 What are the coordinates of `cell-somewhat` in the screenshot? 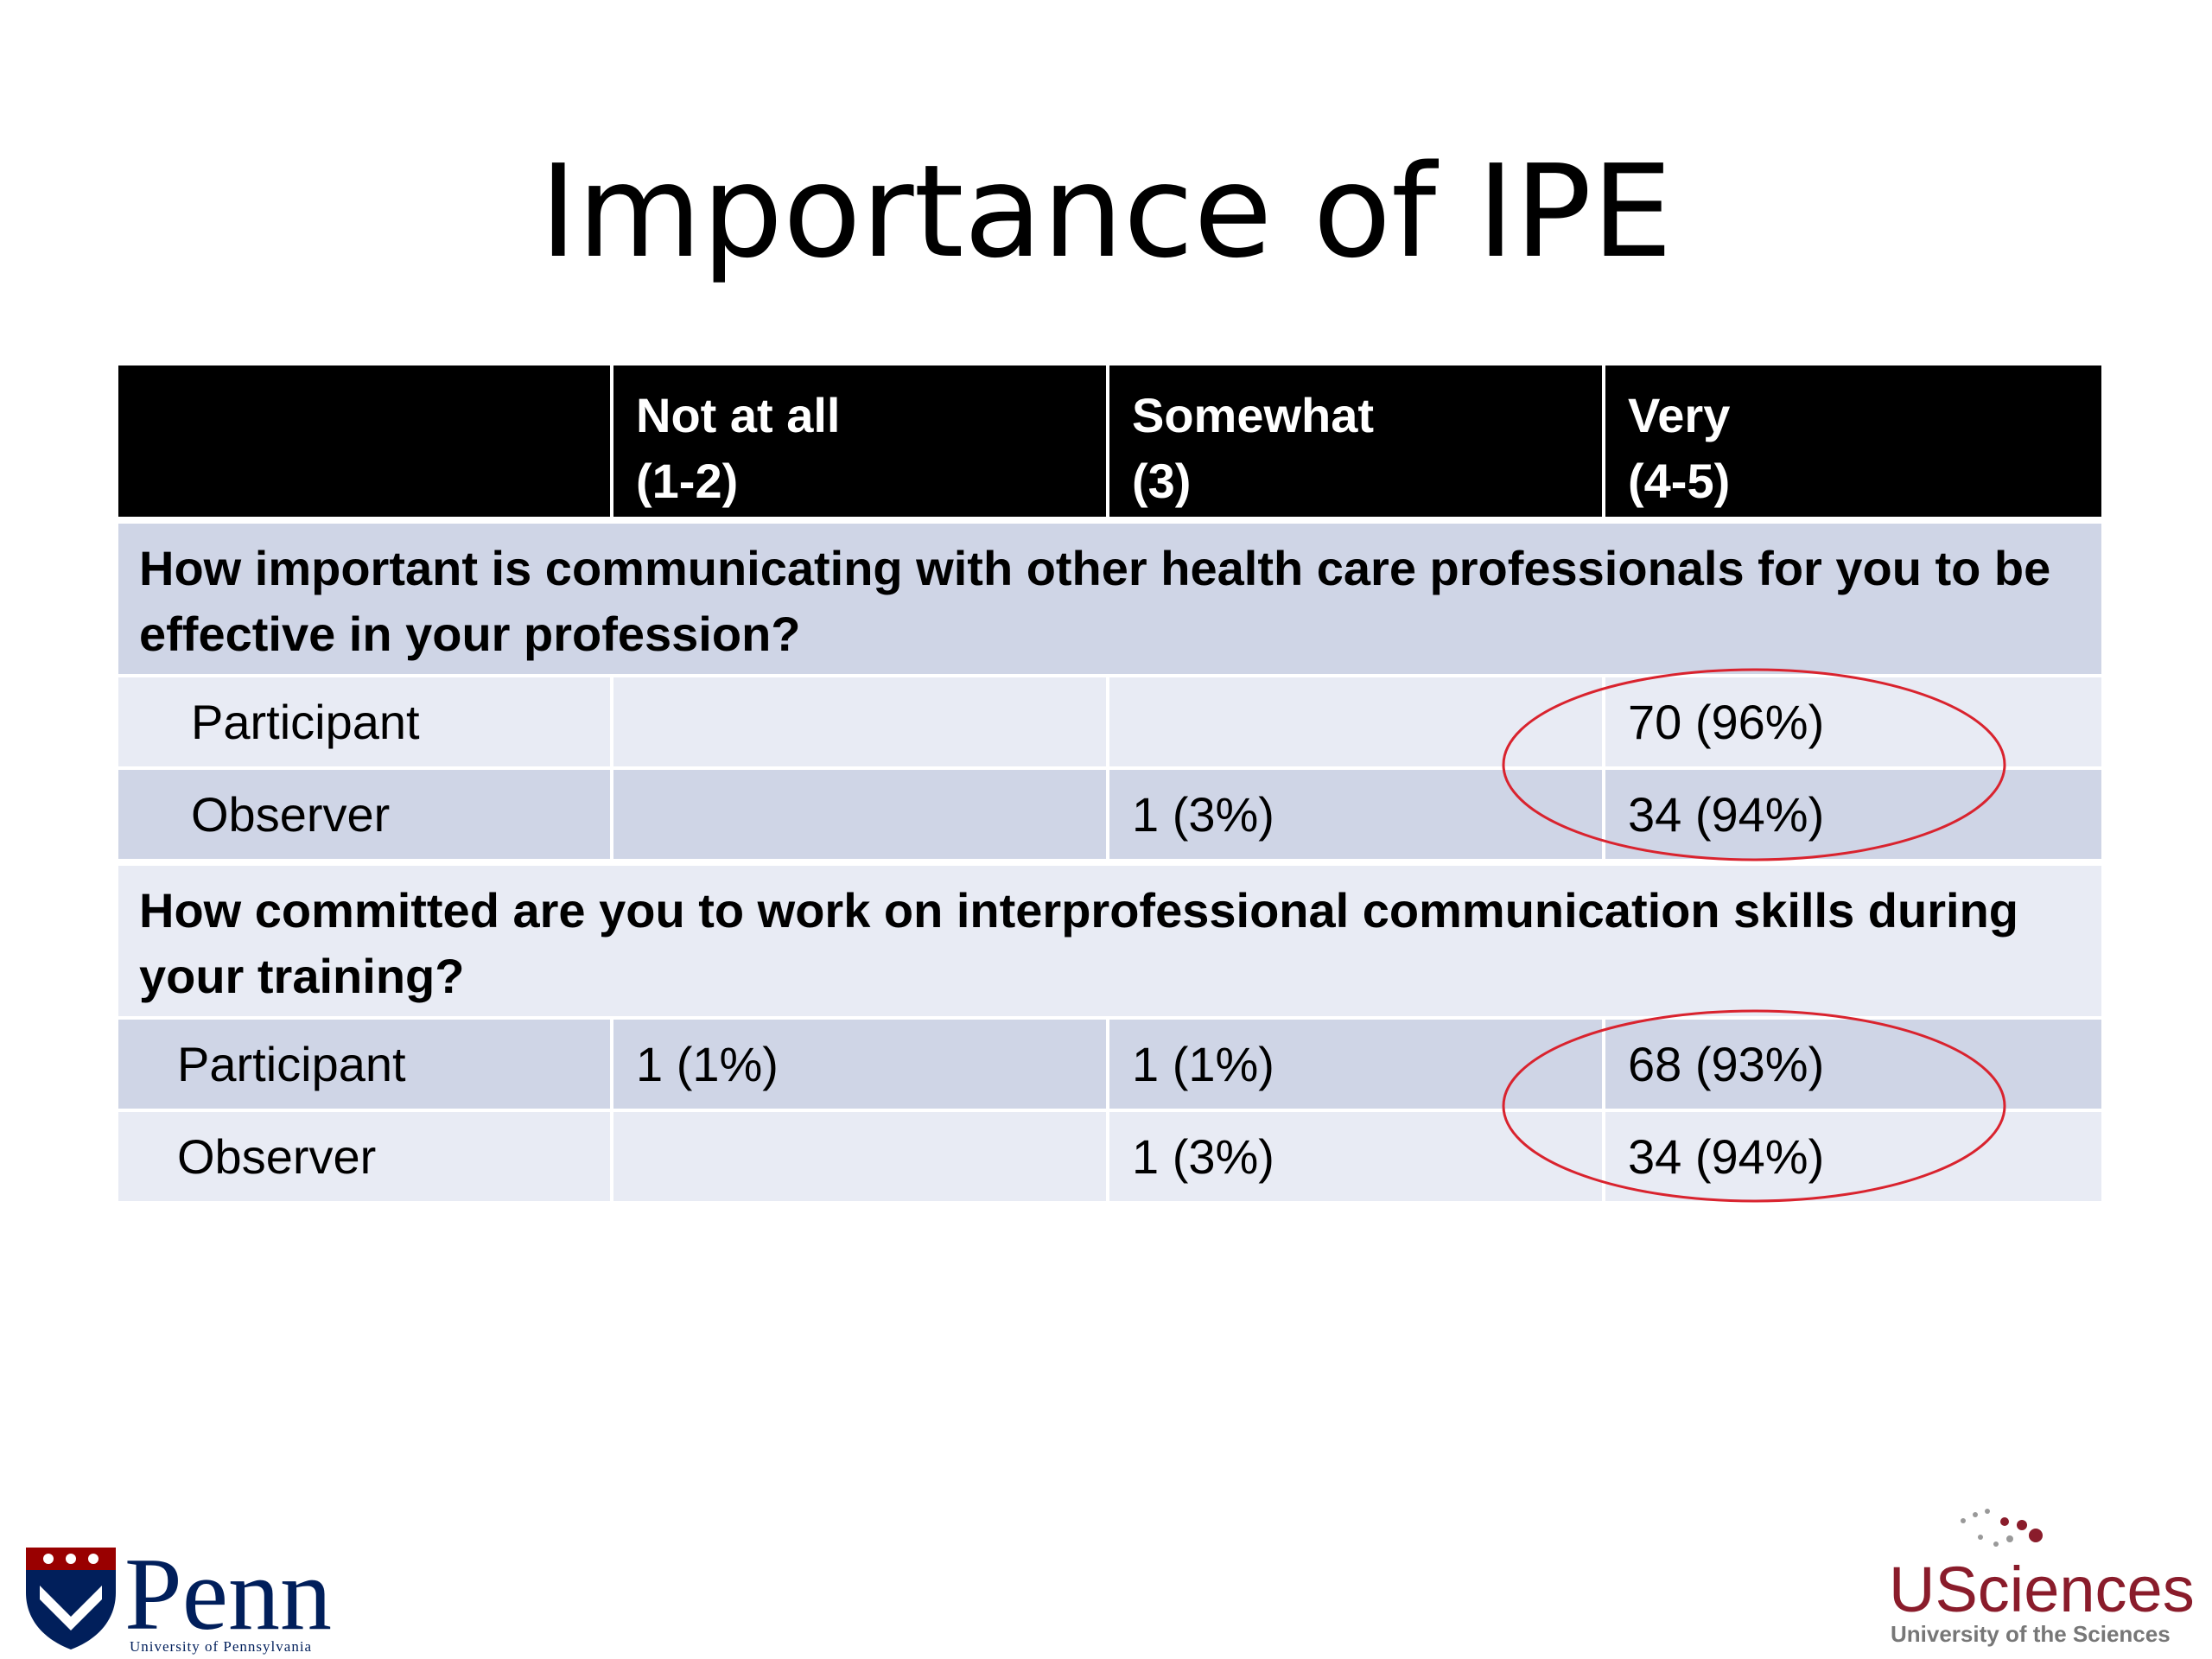 It's located at (1357, 720).